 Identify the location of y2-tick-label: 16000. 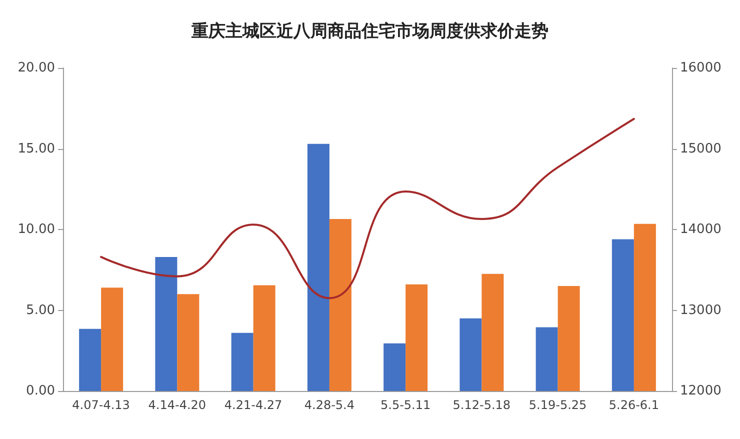
(701, 68).